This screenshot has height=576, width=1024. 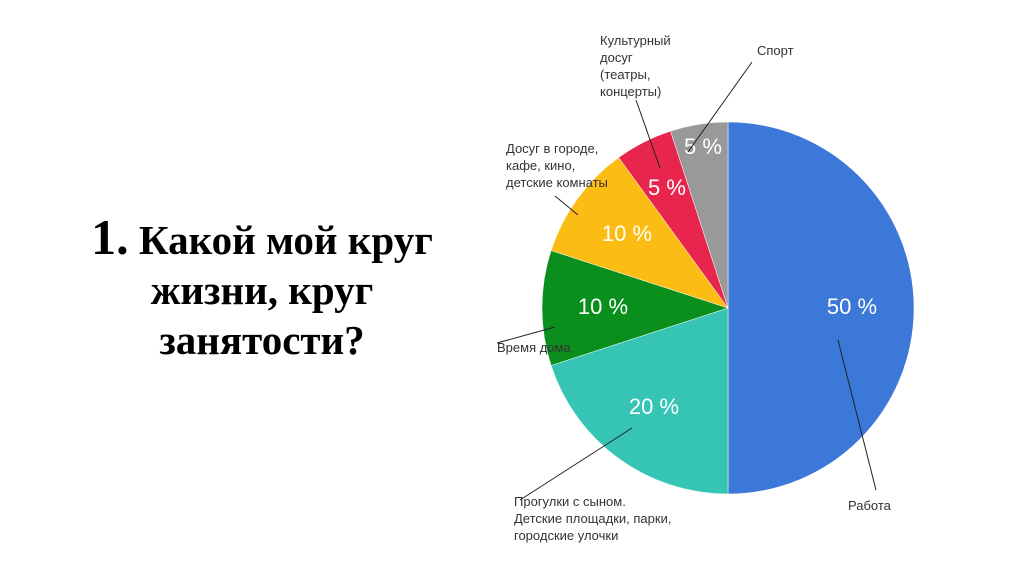 I want to click on leader-line-culture, so click(x=648, y=134).